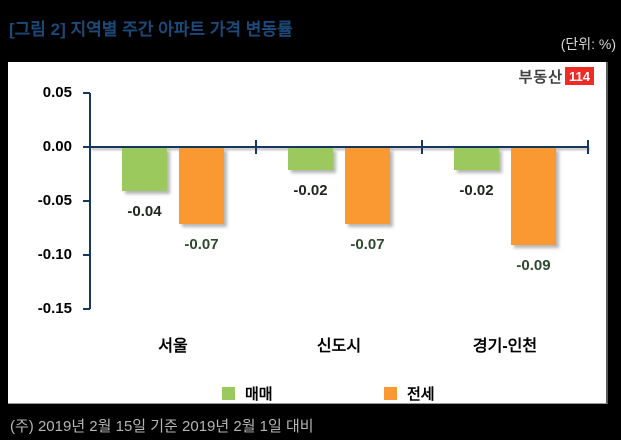 The width and height of the screenshot is (621, 440). I want to click on y-axis-tick-label: 0.00, so click(57, 146).